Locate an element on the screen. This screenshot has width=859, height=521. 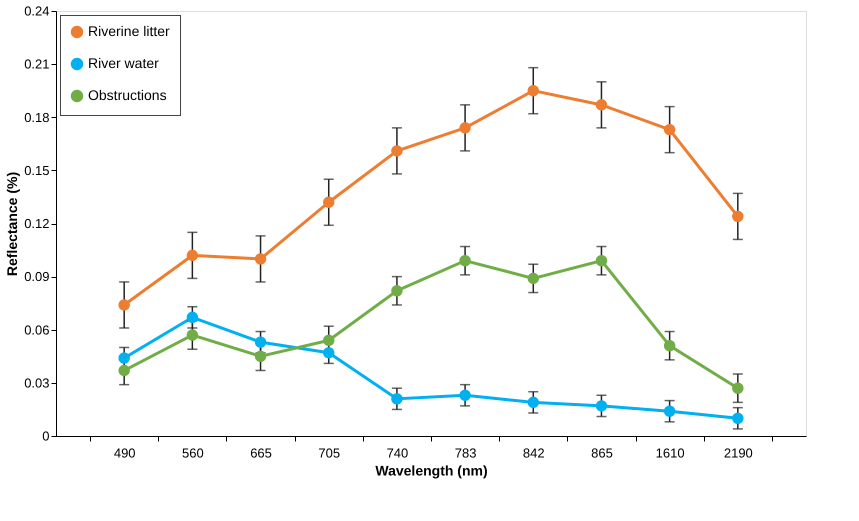
x-tick-label: 490 is located at coordinates (125, 453).